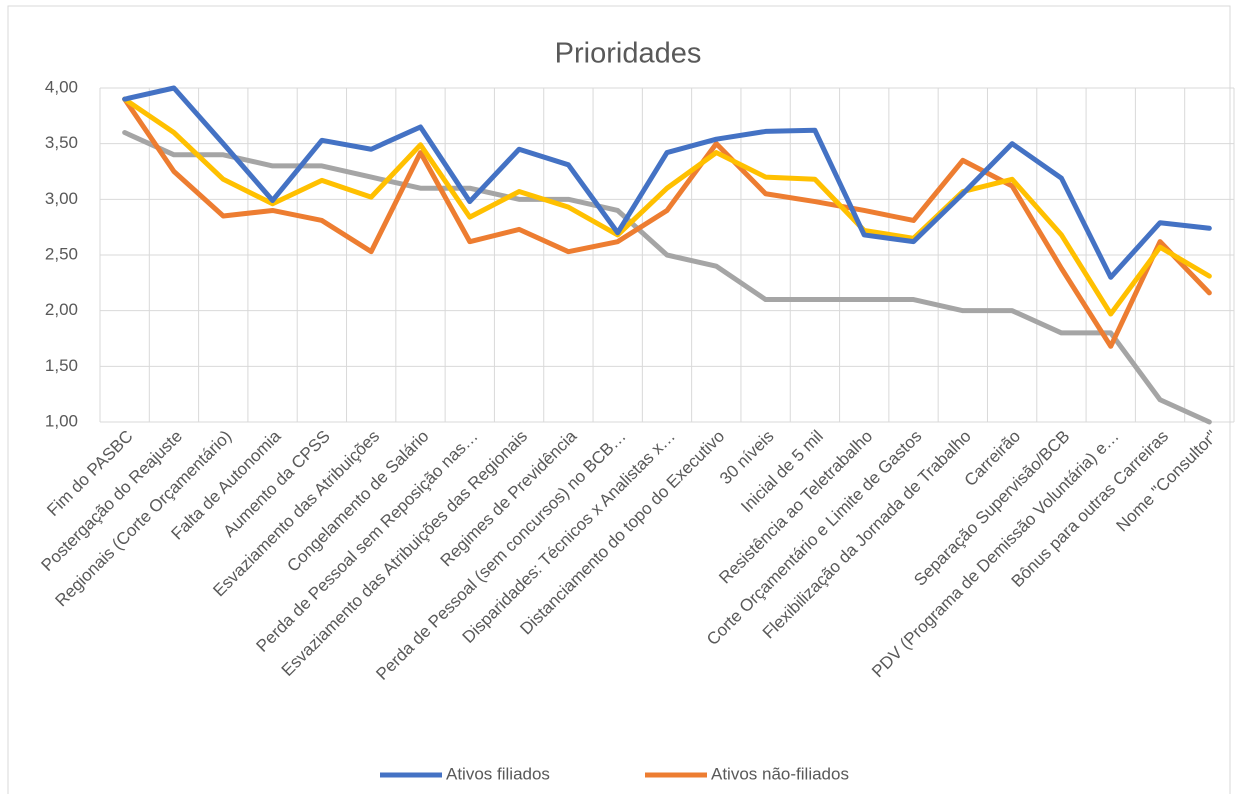  What do you see at coordinates (780, 773) in the screenshot?
I see `legend-label: Ativos não-filiados` at bounding box center [780, 773].